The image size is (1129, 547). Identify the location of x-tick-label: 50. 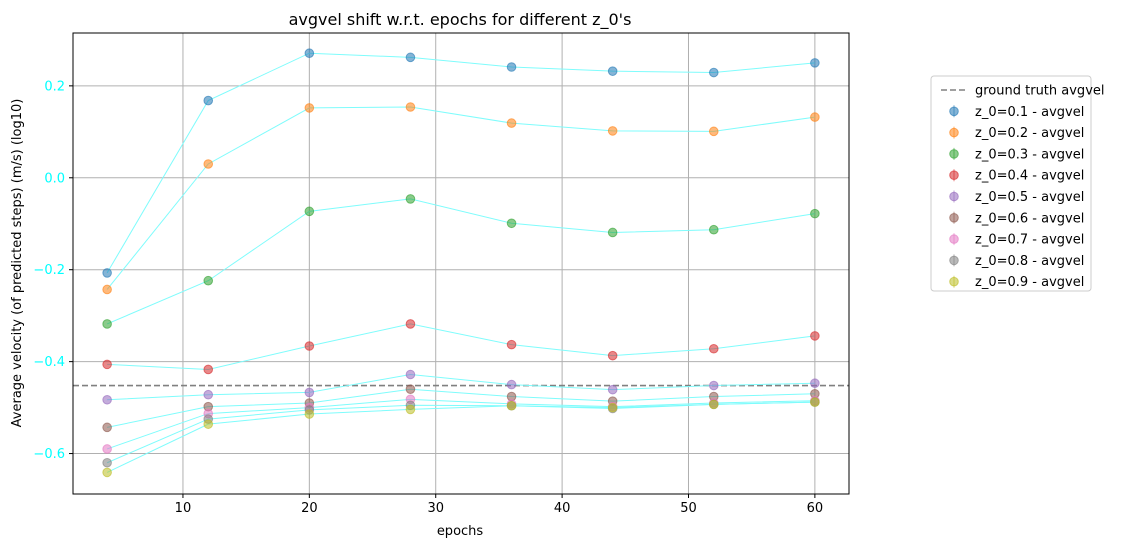
(688, 508).